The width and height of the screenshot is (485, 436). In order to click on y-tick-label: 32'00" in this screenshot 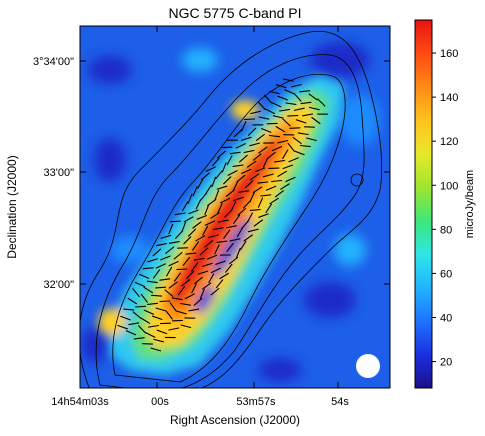, I will do `click(59, 285)`.